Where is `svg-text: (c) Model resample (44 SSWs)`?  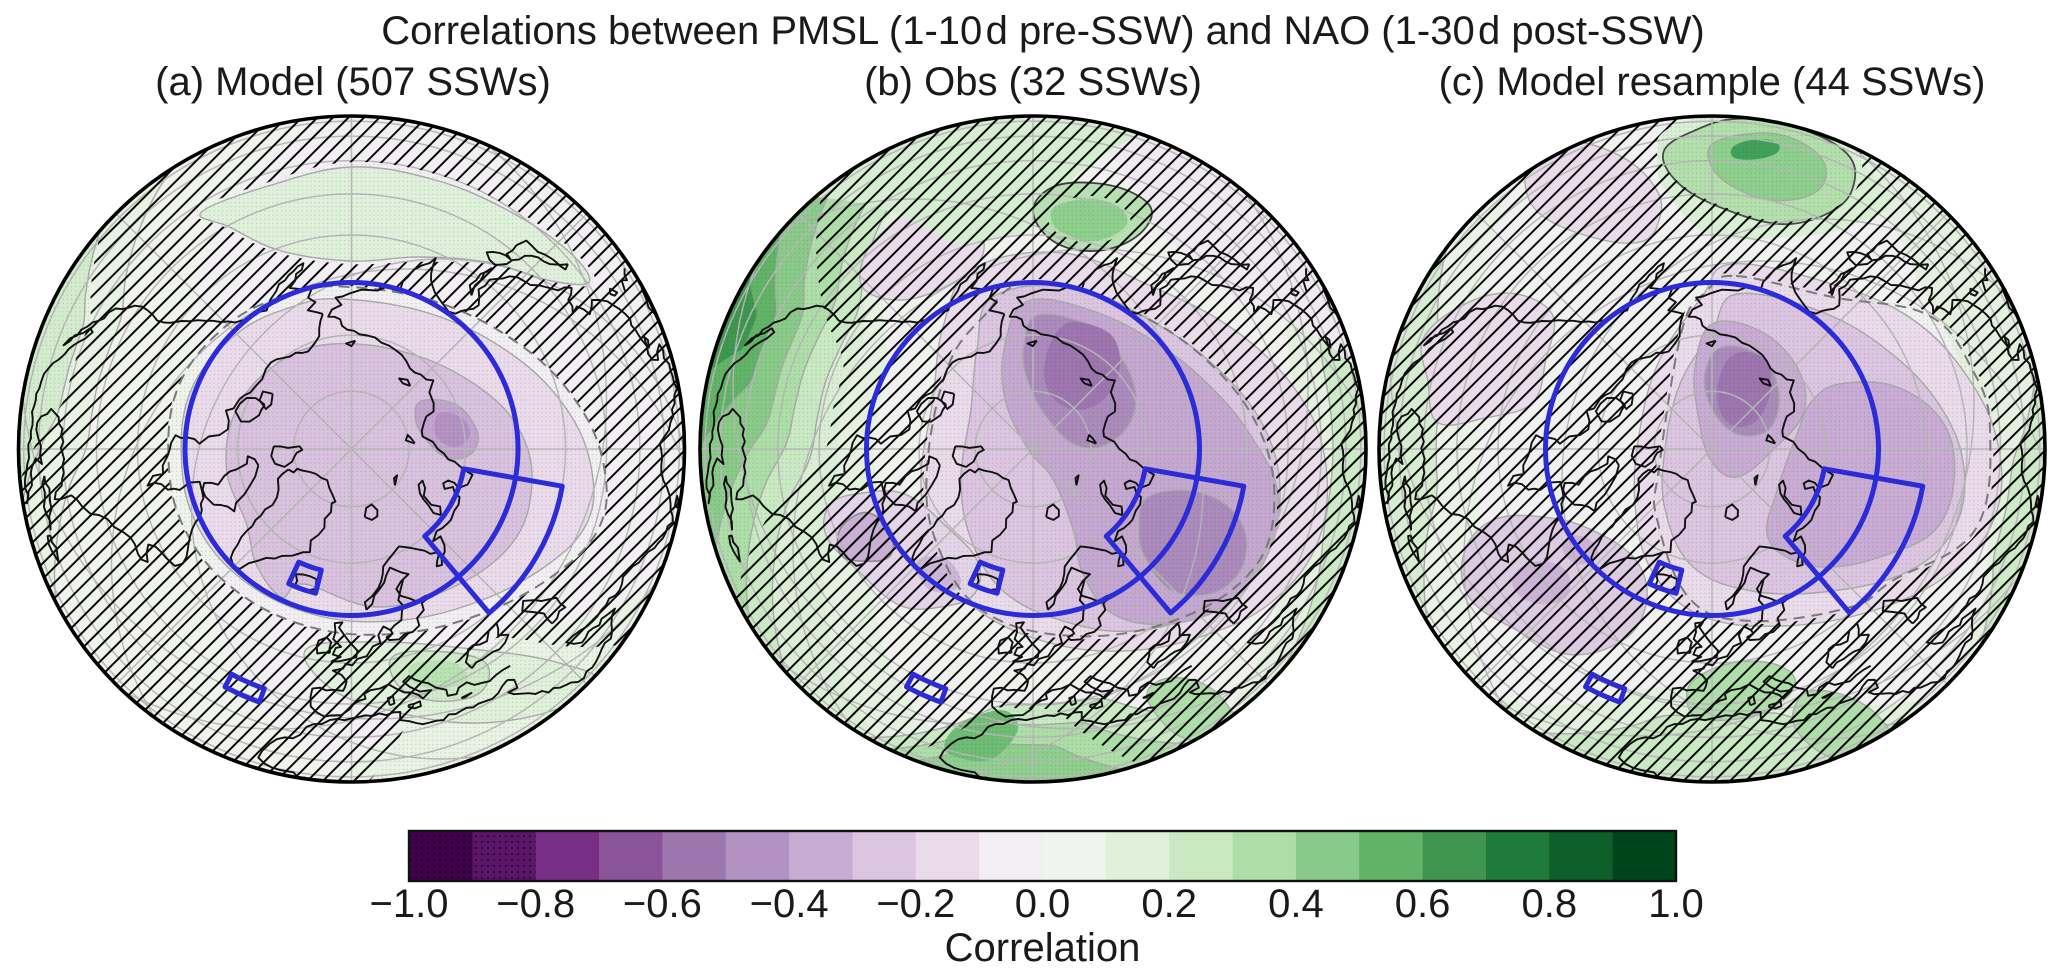
svg-text: (c) Model resample (44 SSWs) is located at coordinates (1712, 82).